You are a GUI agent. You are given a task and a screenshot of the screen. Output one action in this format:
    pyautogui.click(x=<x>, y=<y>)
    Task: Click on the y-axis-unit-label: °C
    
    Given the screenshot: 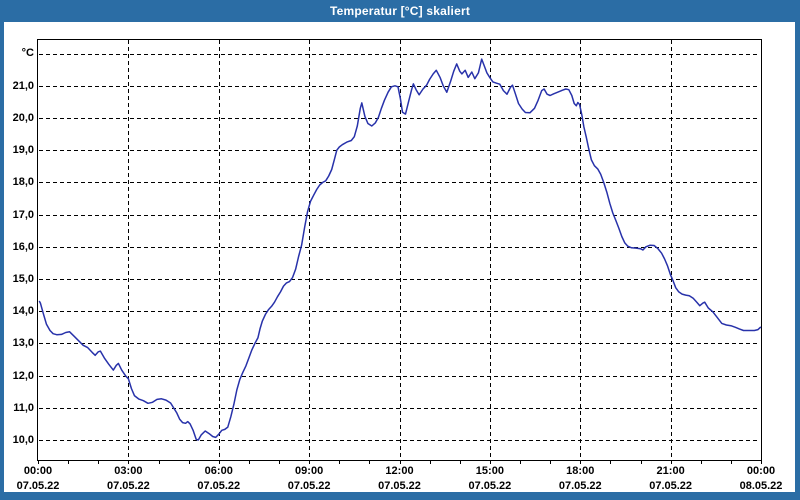 What is the action you would take?
    pyautogui.click(x=27, y=52)
    